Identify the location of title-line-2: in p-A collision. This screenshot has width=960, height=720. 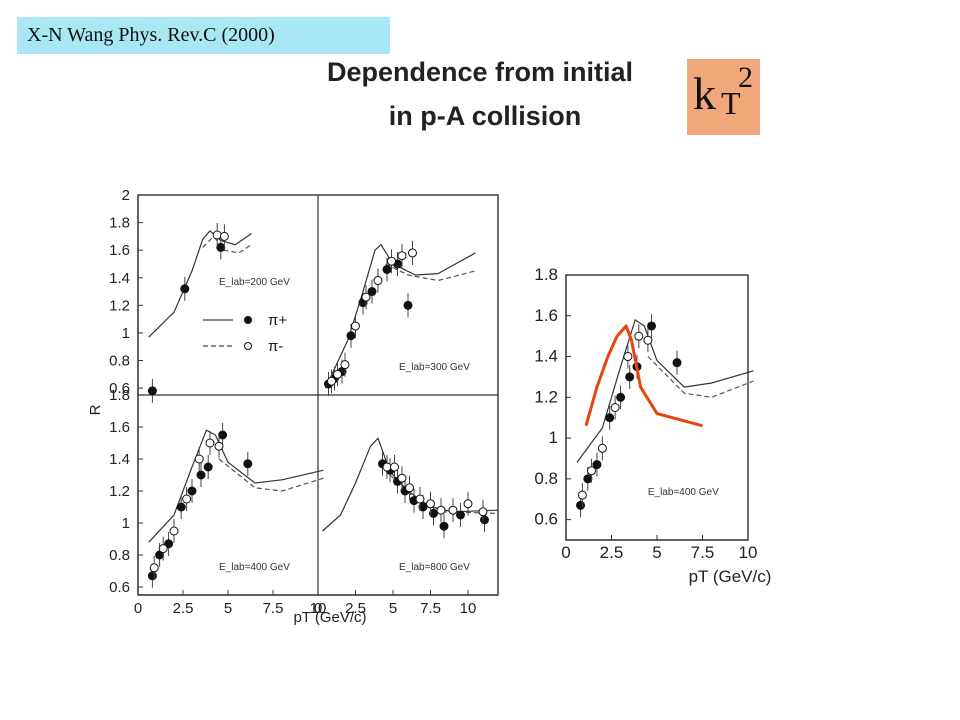
(485, 116).